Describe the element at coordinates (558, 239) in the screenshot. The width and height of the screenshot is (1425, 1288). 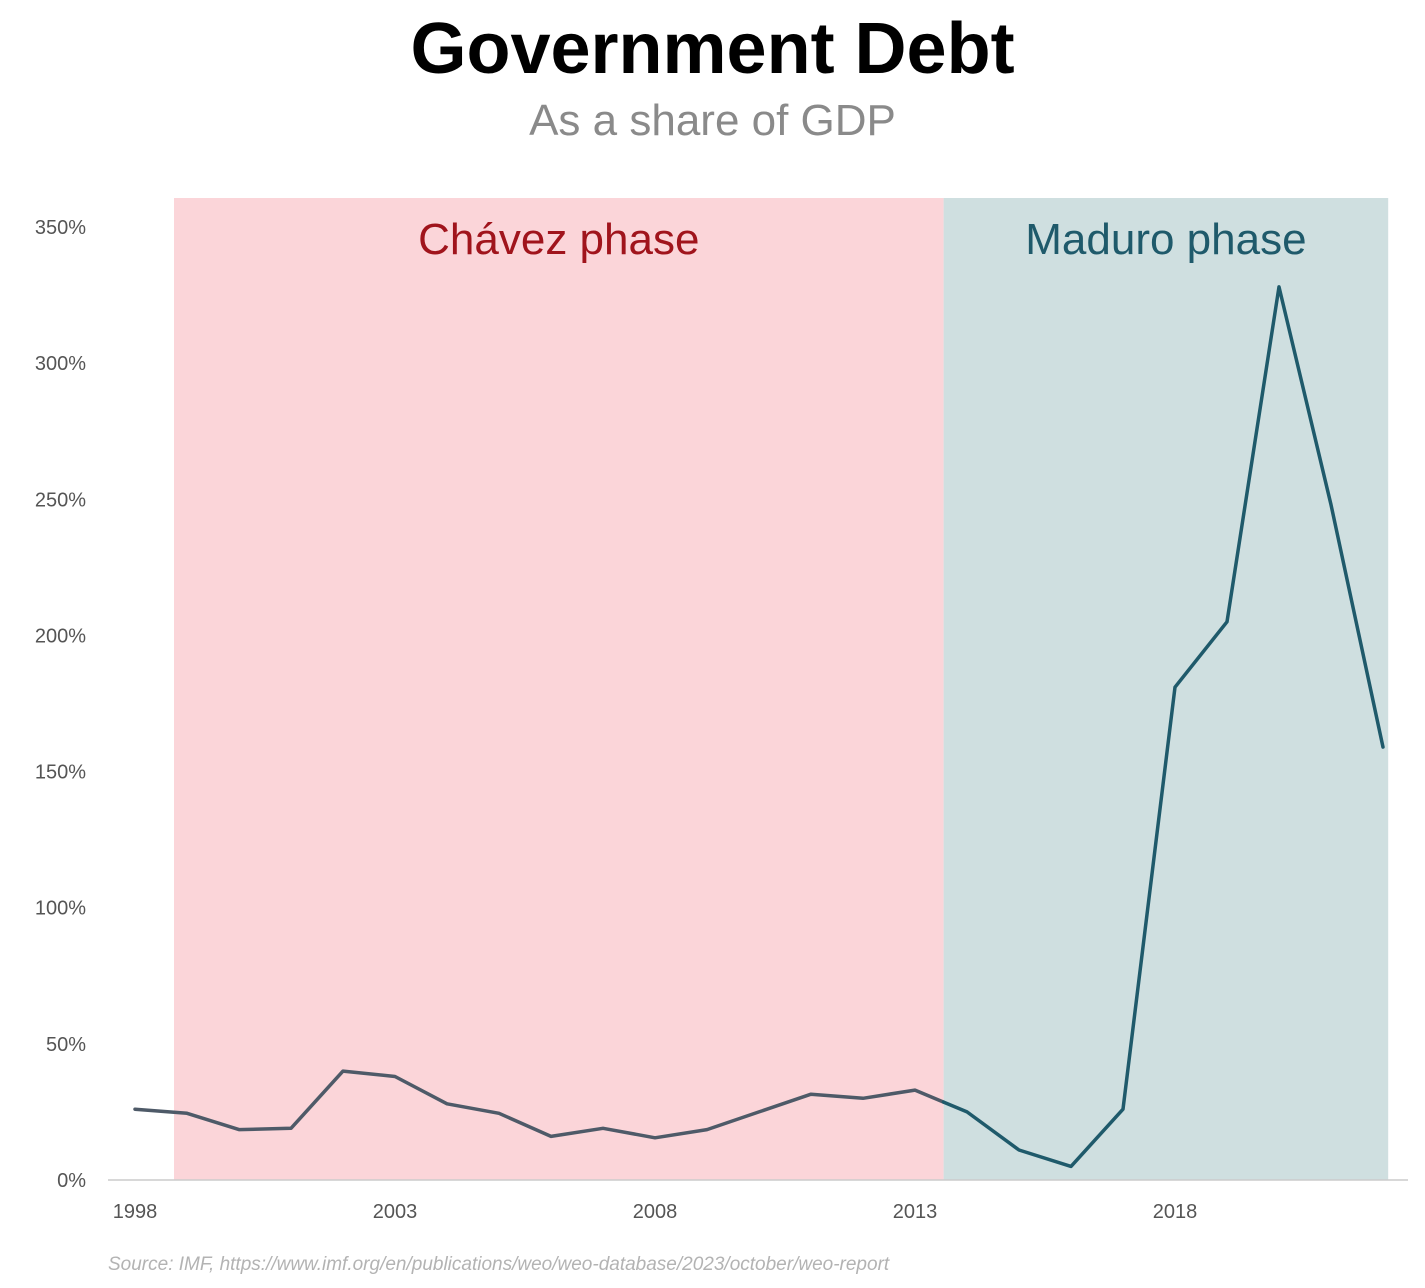
I see `band-label-ch-vez-phase: Chávez phase` at that location.